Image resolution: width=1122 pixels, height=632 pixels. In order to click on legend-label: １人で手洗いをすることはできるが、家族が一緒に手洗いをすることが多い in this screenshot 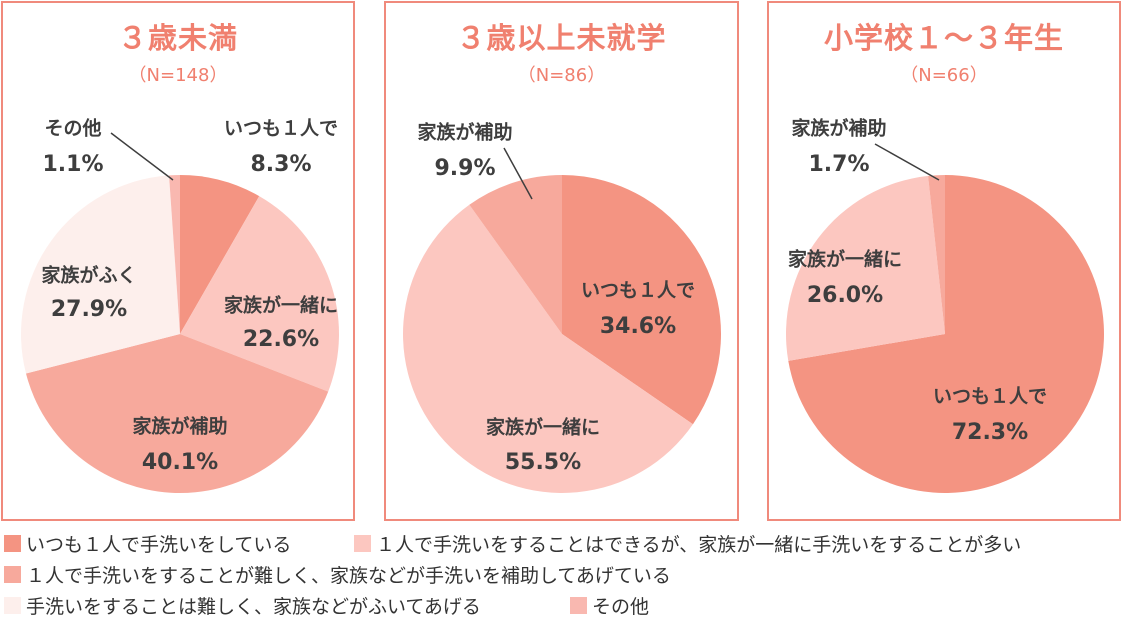, I will do `click(699, 545)`.